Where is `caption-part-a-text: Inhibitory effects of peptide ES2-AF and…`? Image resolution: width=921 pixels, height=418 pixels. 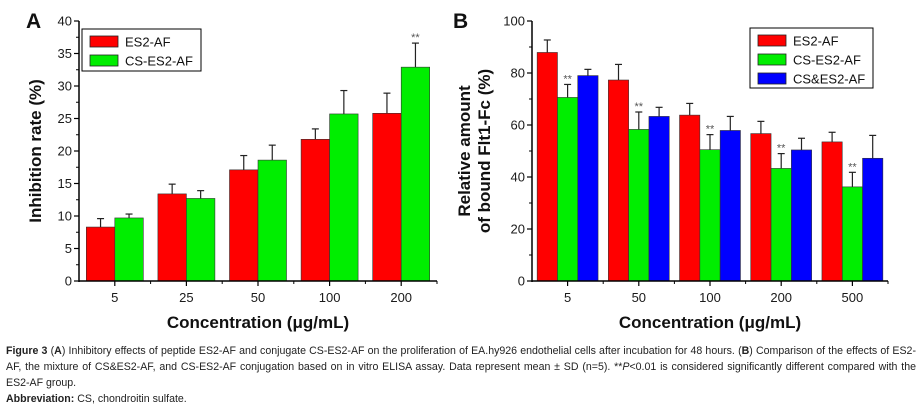 caption-part-a-text: Inhibitory effects of peptide ES2-AF and… is located at coordinates (405, 351).